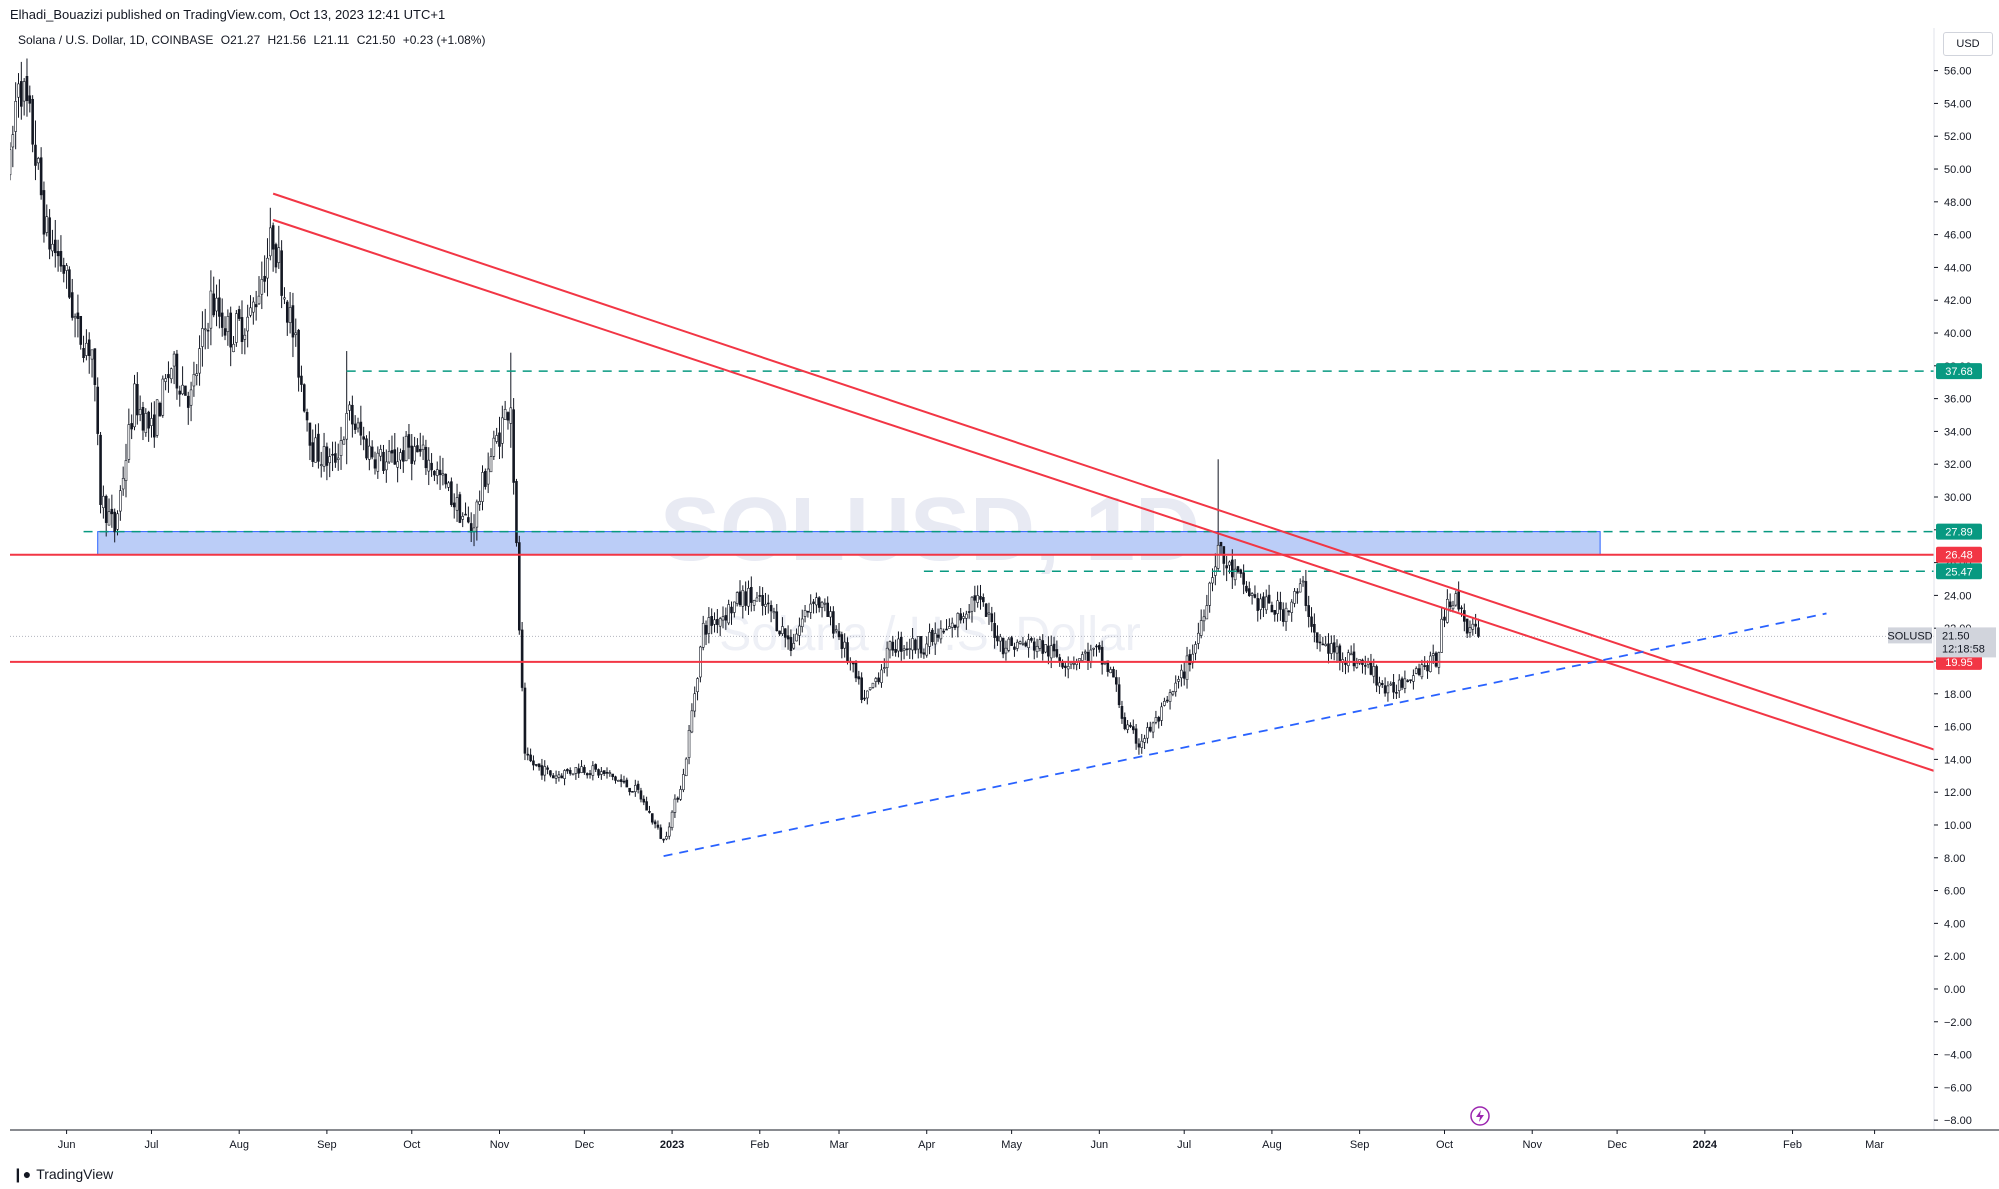 Image resolution: width=1999 pixels, height=1189 pixels. I want to click on legend-symbol: Solana / U.S. Dollar, 1D, COINBASE, so click(116, 40).